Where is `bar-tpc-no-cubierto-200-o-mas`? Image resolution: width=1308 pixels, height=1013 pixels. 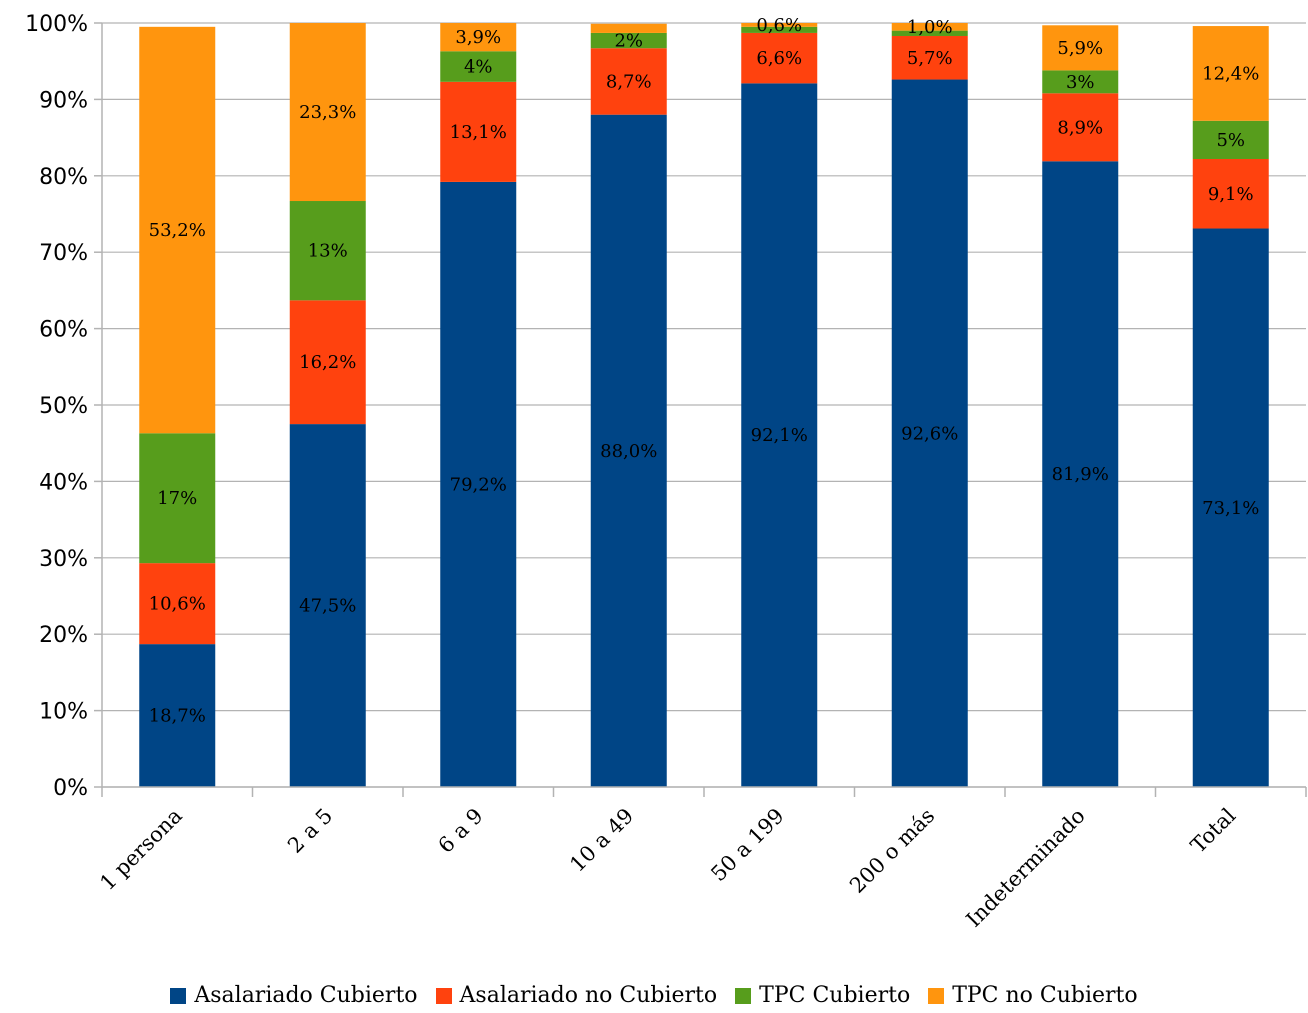 bar-tpc-no-cubierto-200-o-mas is located at coordinates (929, 27).